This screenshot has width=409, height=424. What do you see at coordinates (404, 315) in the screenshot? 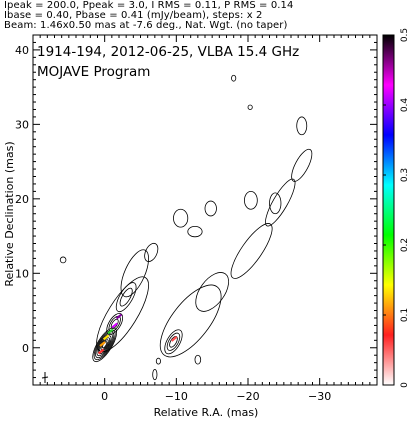
I see `colorbar-tick-label: 0.1` at bounding box center [404, 315].